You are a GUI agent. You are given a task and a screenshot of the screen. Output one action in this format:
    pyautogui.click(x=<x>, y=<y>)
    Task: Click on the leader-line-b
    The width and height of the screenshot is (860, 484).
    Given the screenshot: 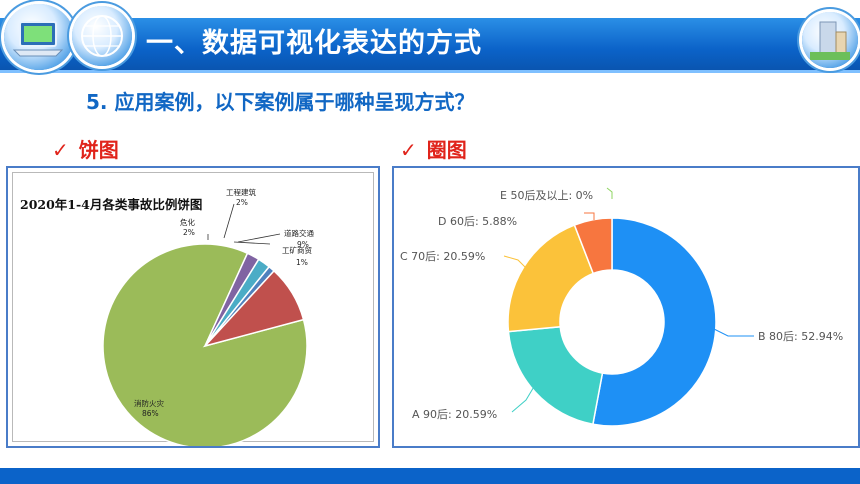 What is the action you would take?
    pyautogui.click(x=730, y=331)
    